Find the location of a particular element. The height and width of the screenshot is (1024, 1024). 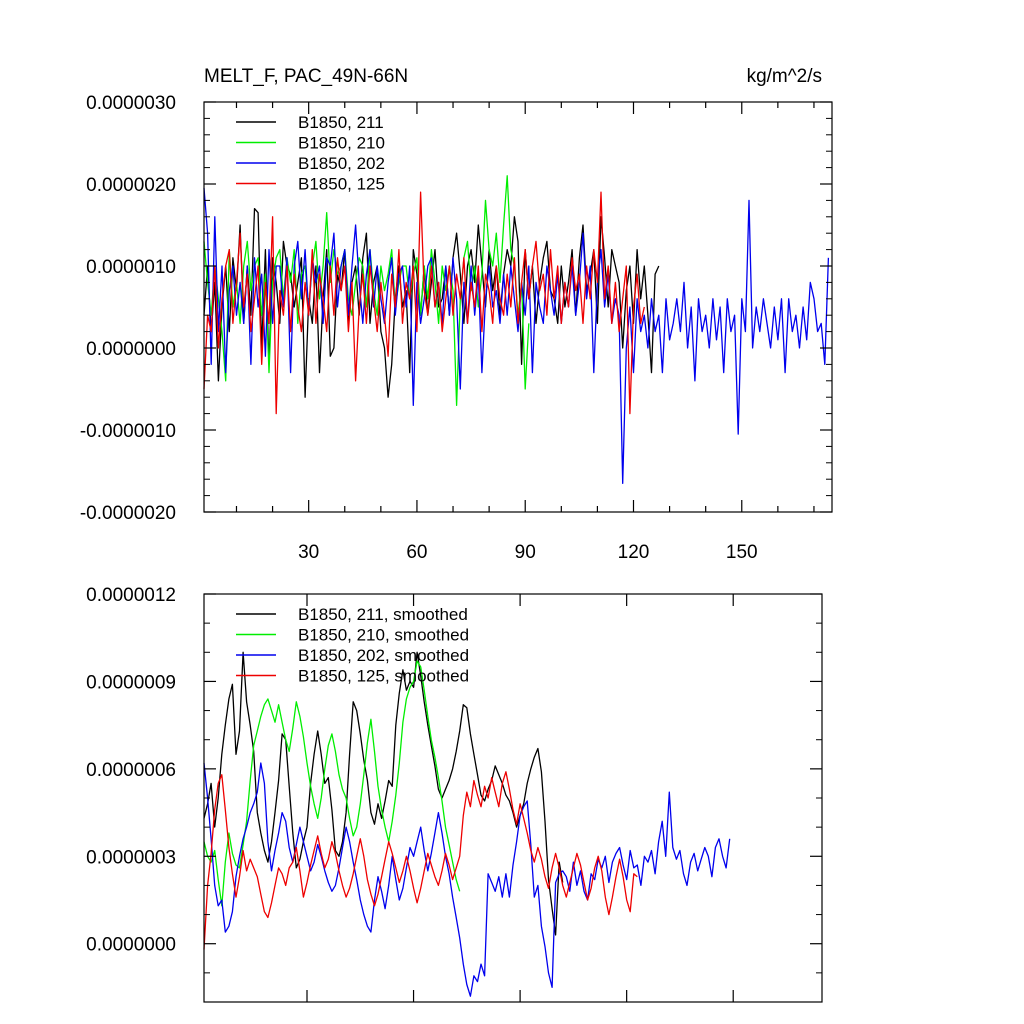

bottom-legend-label: B1850, 125, smoothed is located at coordinates (383, 676).